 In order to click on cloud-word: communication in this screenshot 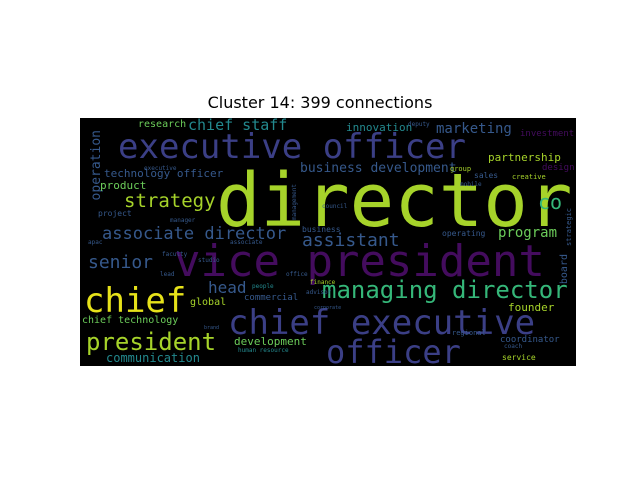, I will do `click(153, 358)`.